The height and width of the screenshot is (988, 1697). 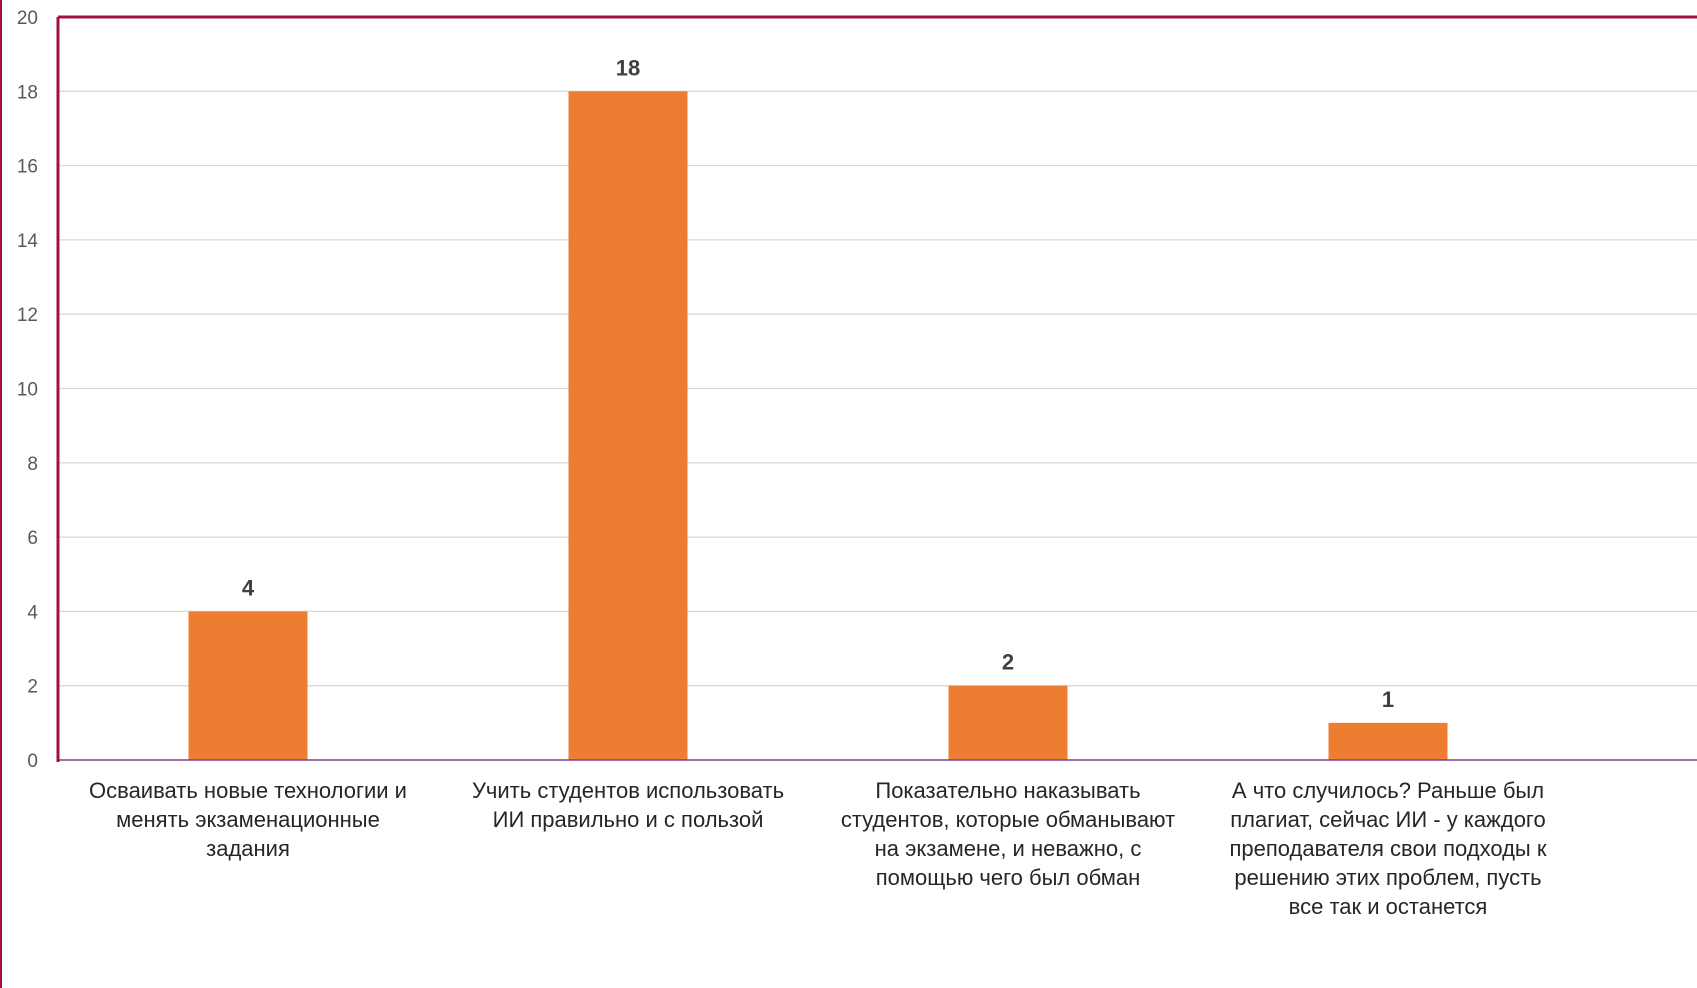 What do you see at coordinates (628, 790) in the screenshot?
I see `category-label-line: Учить студентов использовать` at bounding box center [628, 790].